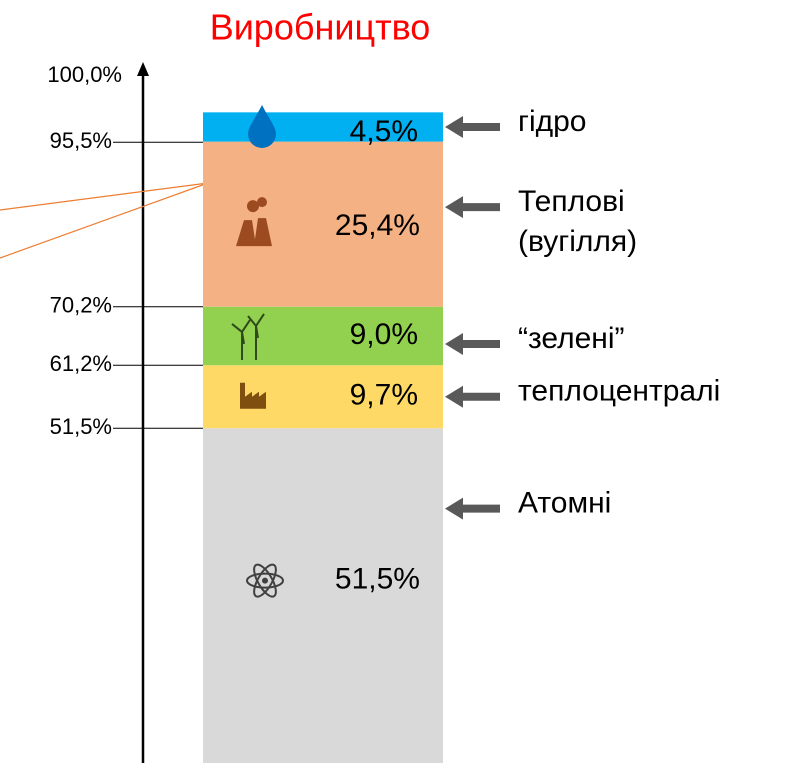 This screenshot has height=763, width=785. I want to click on icon-factory, so click(253, 395).